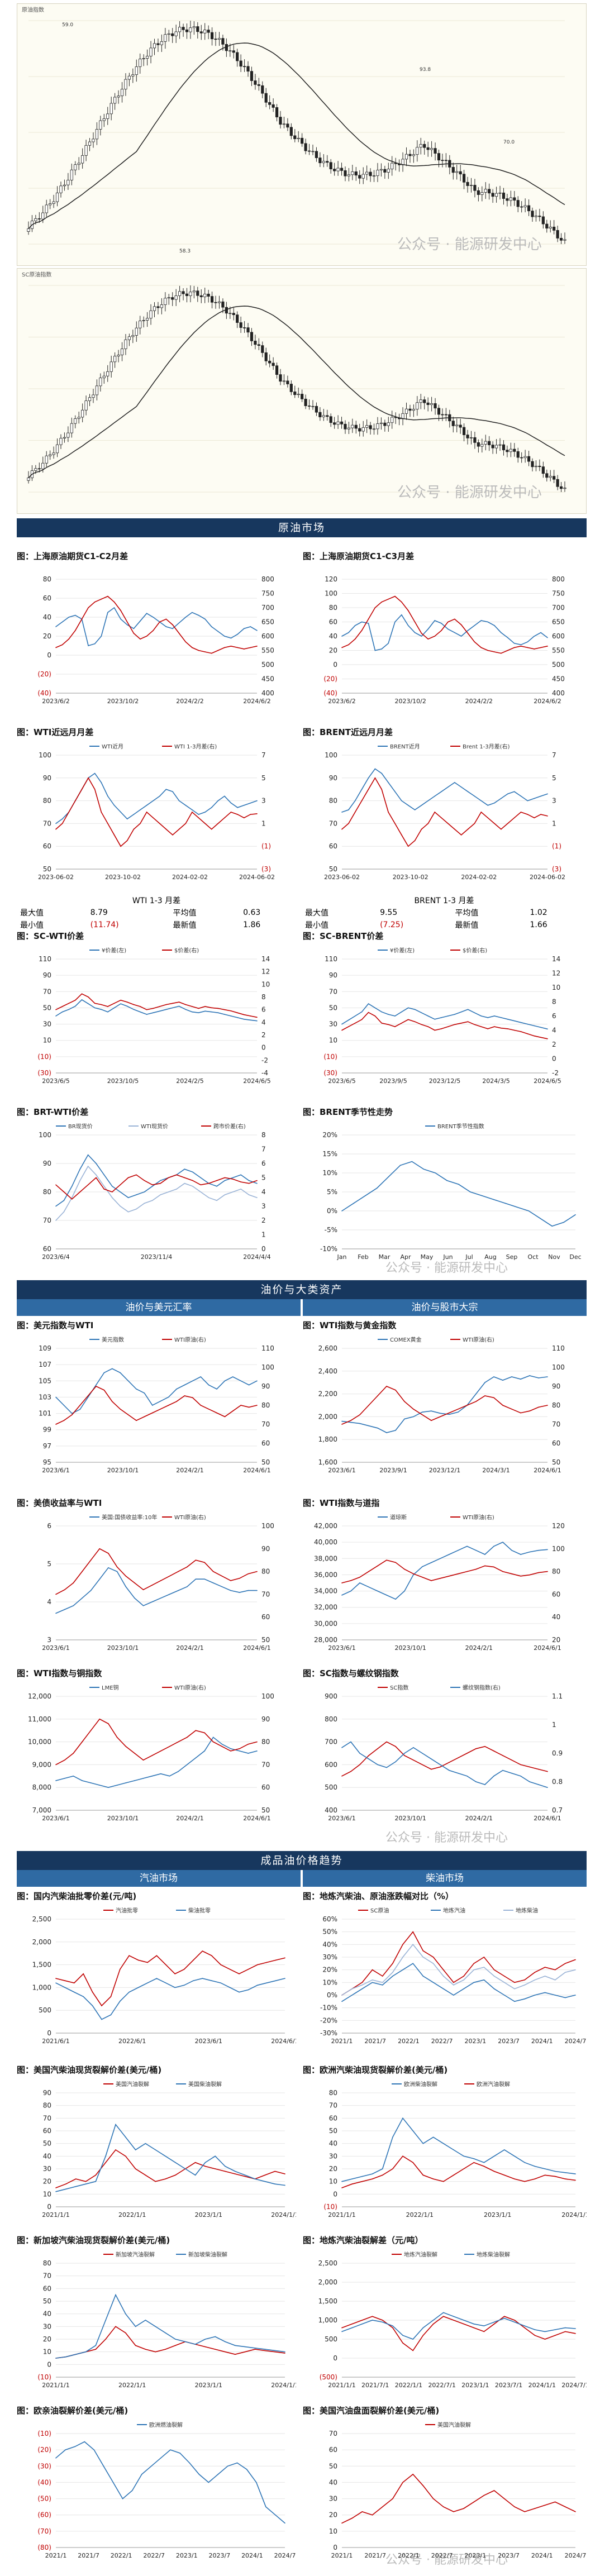 This screenshot has height=2576, width=600. I want to click on y2-tick-label: 5, so click(554, 778).